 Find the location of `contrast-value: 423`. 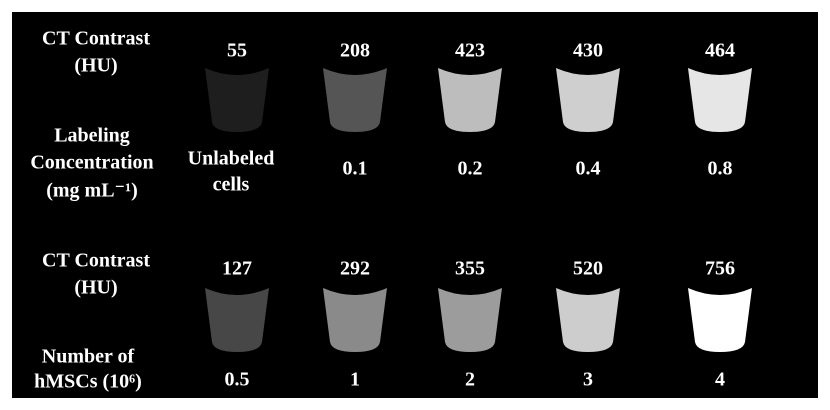

contrast-value: 423 is located at coordinates (470, 51).